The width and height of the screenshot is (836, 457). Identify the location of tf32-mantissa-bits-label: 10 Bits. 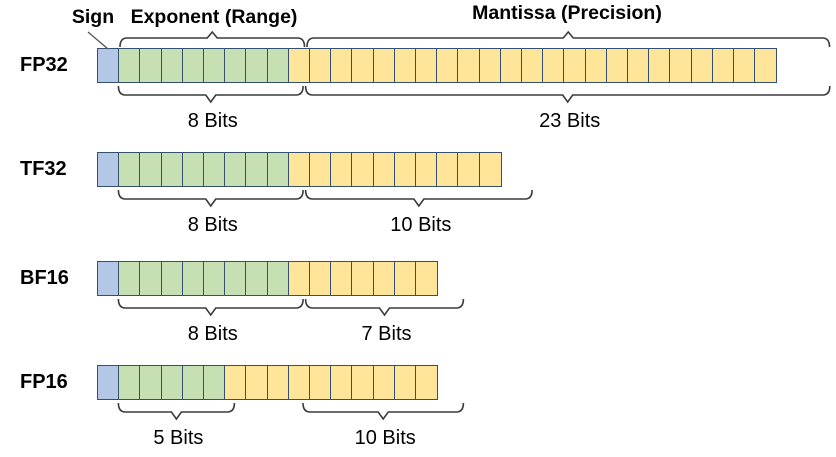
(421, 225).